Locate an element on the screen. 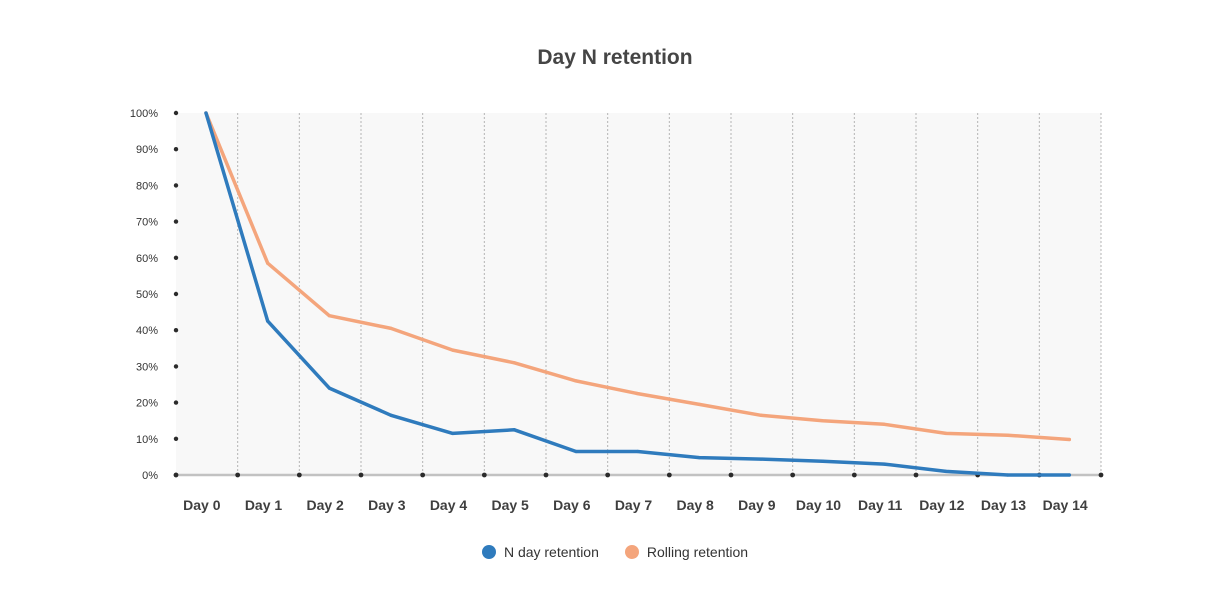  x-tick-label: Day 6 is located at coordinates (572, 505).